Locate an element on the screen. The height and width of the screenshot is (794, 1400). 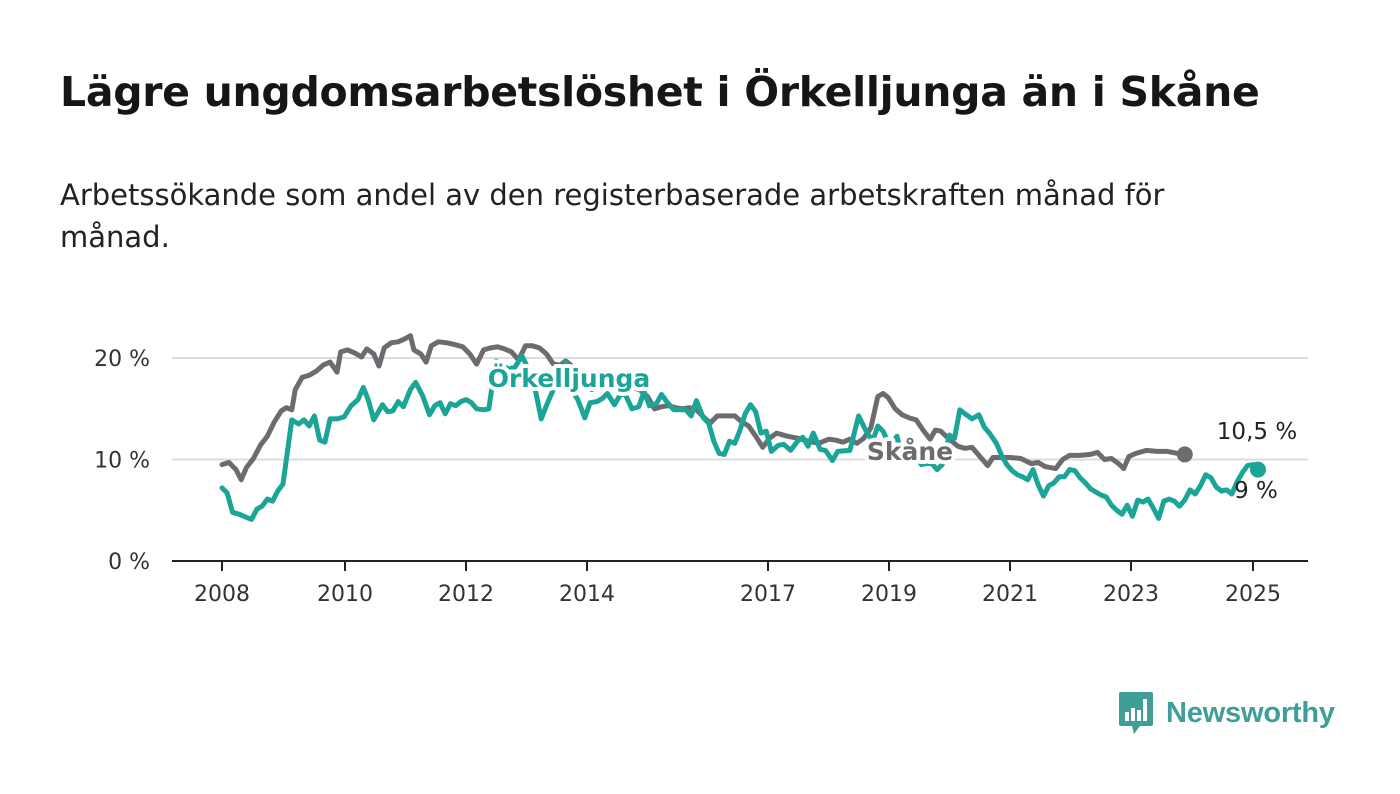
end-marker-skane is located at coordinates (1184, 454).